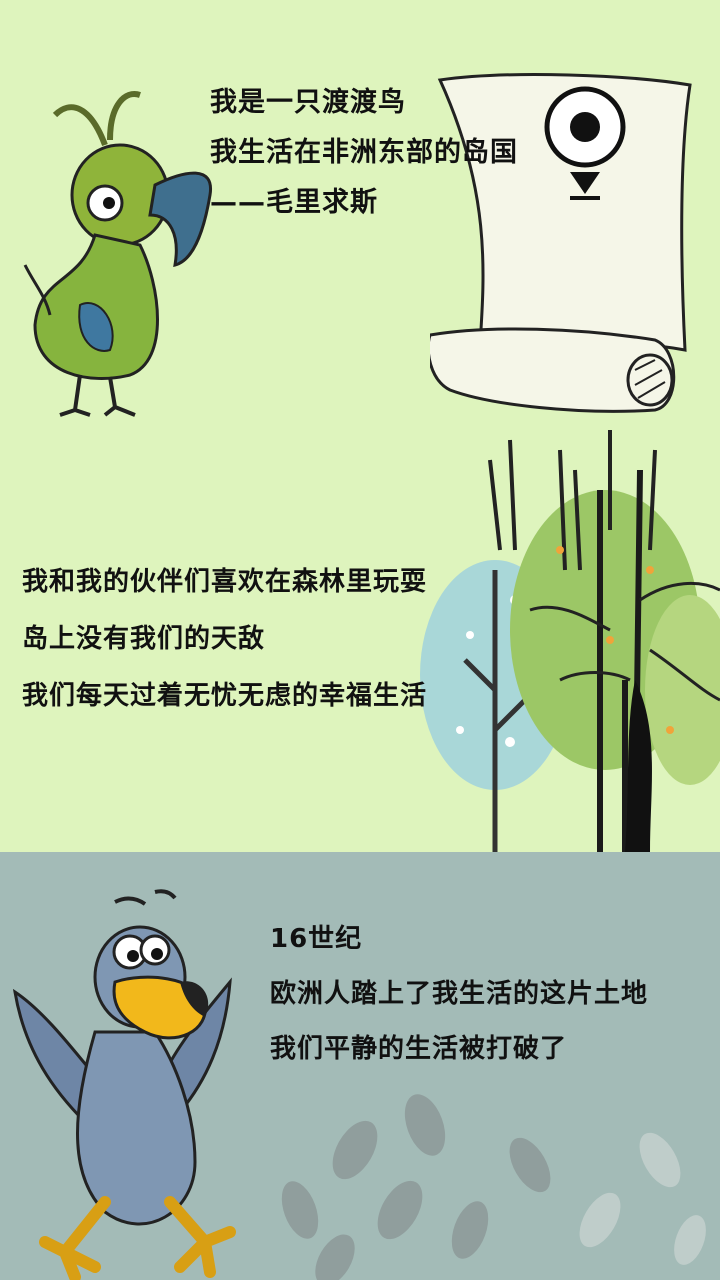  Describe the element at coordinates (316, 939) in the screenshot. I see `europeans-line-1: 16世纪` at that location.